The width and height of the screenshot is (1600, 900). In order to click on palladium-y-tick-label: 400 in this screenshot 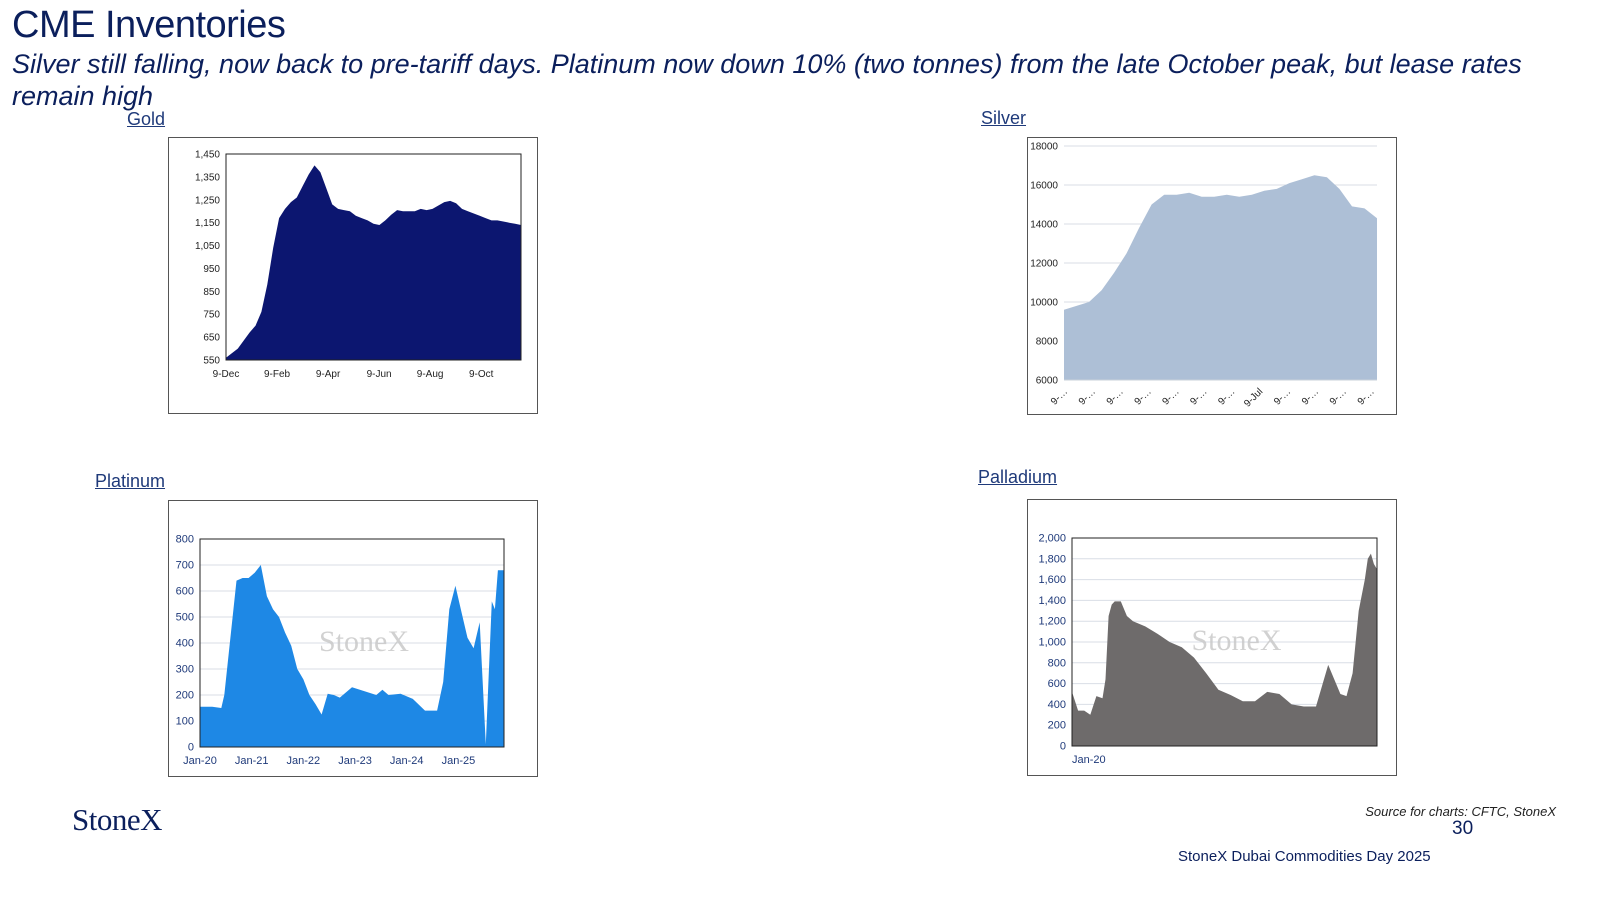, I will do `click(1057, 705)`.